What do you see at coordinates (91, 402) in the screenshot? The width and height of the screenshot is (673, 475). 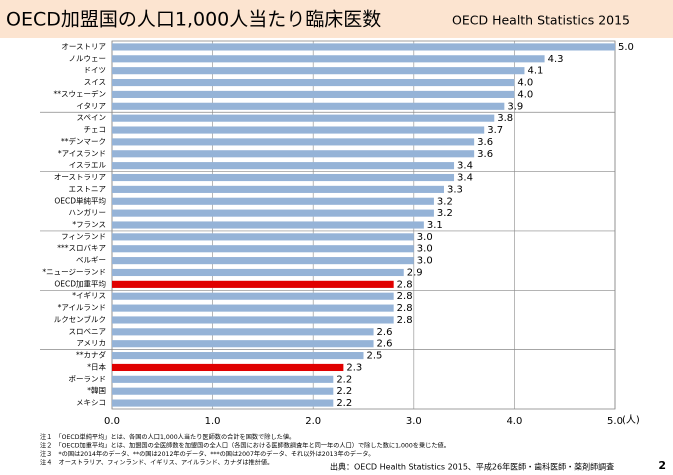 I see `y-tick-label: メキシコ` at bounding box center [91, 402].